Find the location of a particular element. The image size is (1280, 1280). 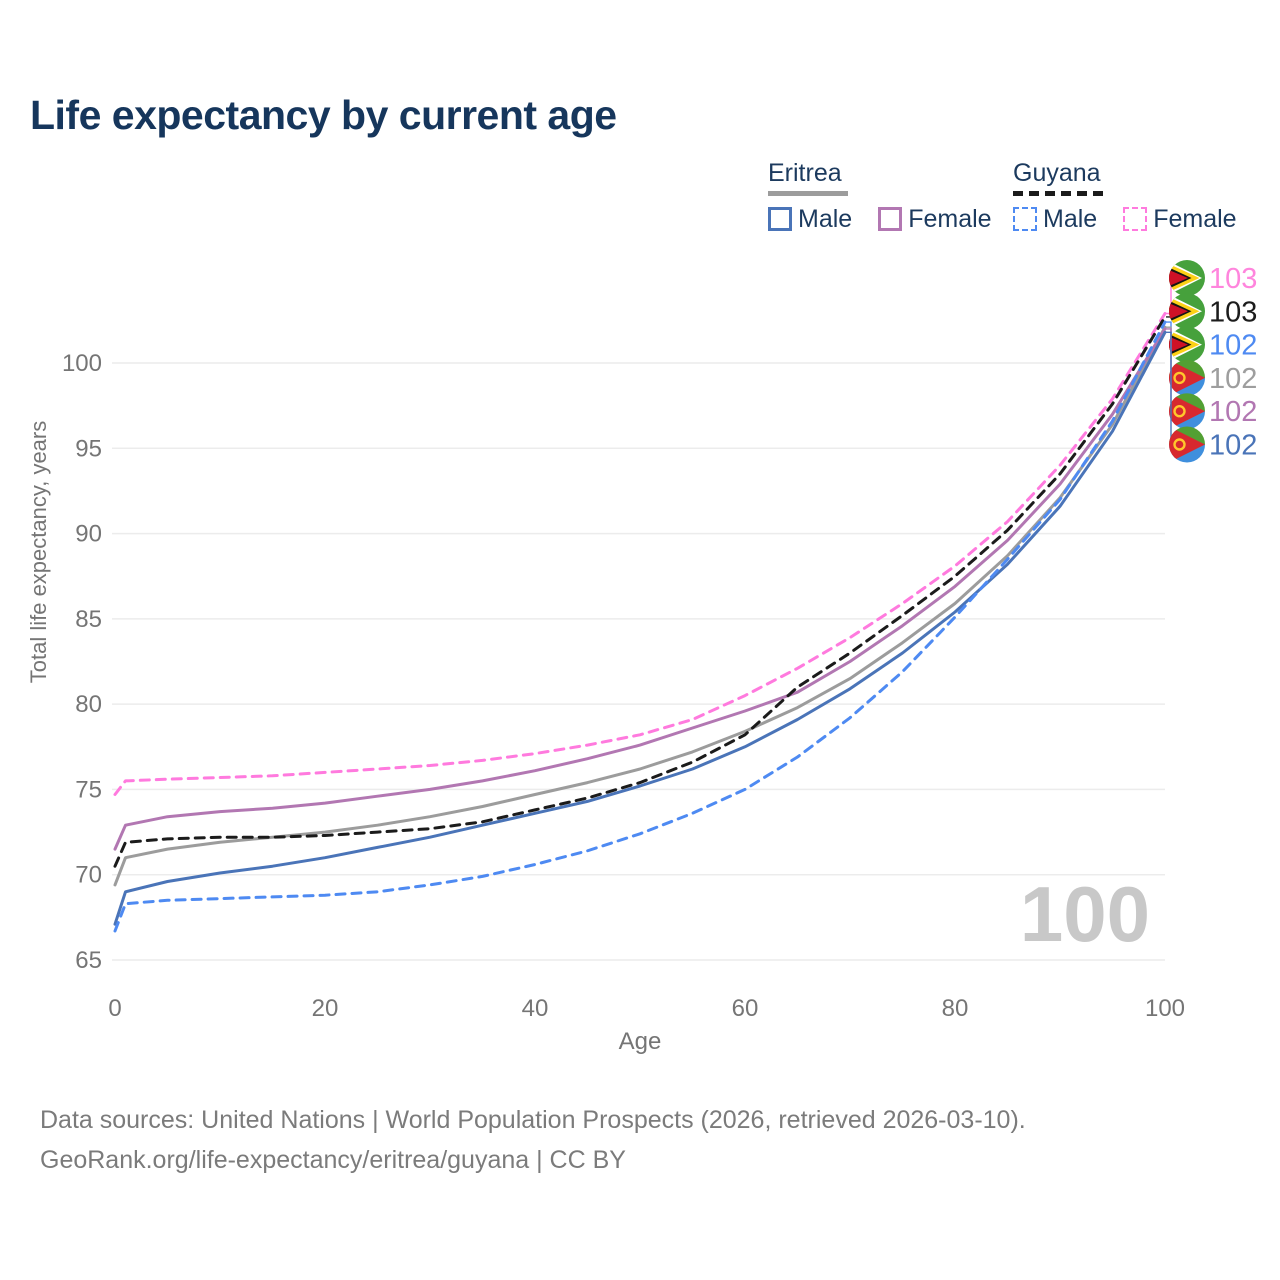

end-value-label-eritrea-both-sexes-: 102 is located at coordinates (1233, 379).